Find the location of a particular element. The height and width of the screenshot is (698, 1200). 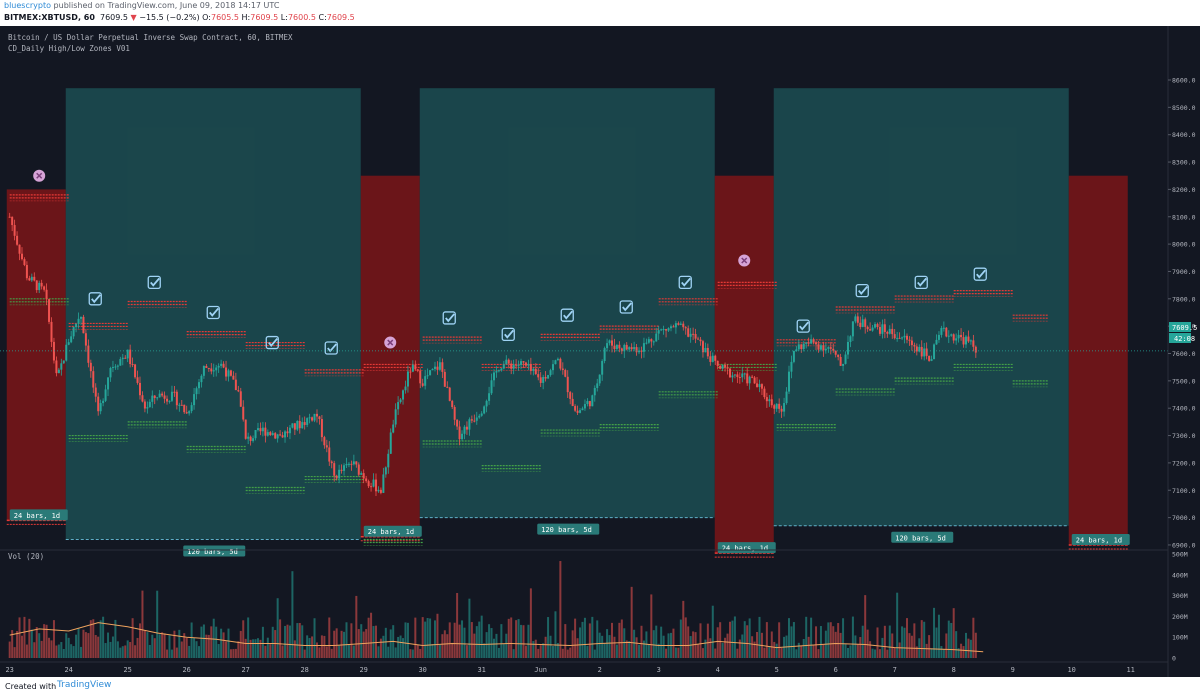

x-tick-label: 29 is located at coordinates (363, 670).